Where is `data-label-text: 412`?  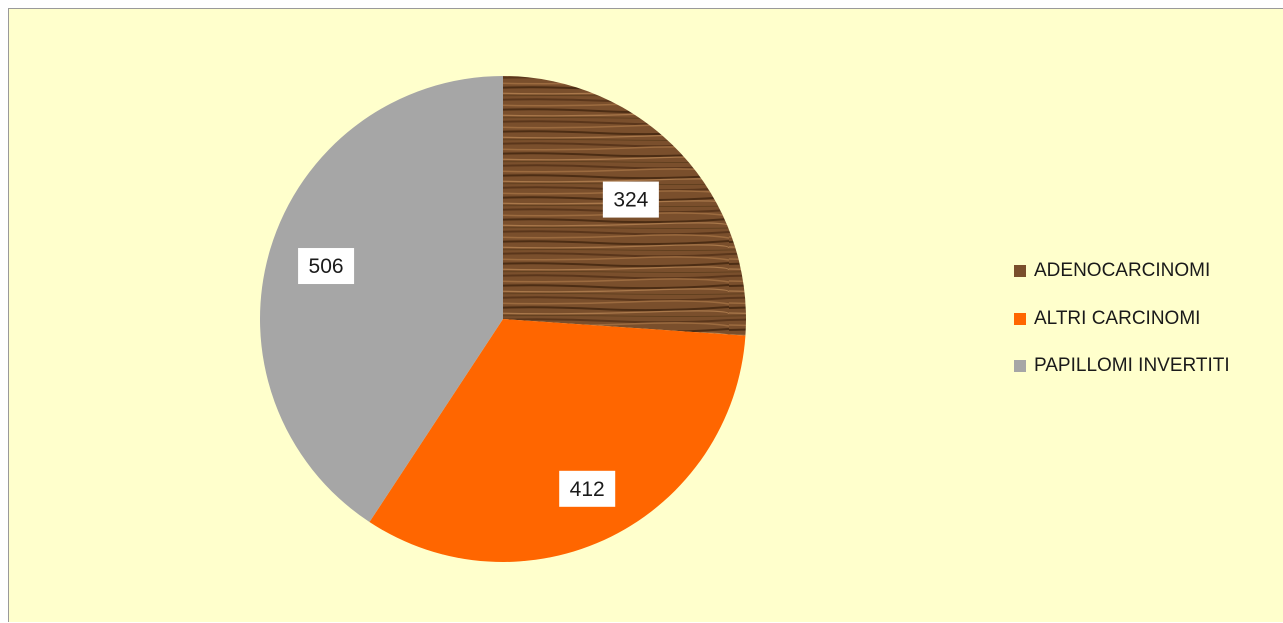
data-label-text: 412 is located at coordinates (587, 489).